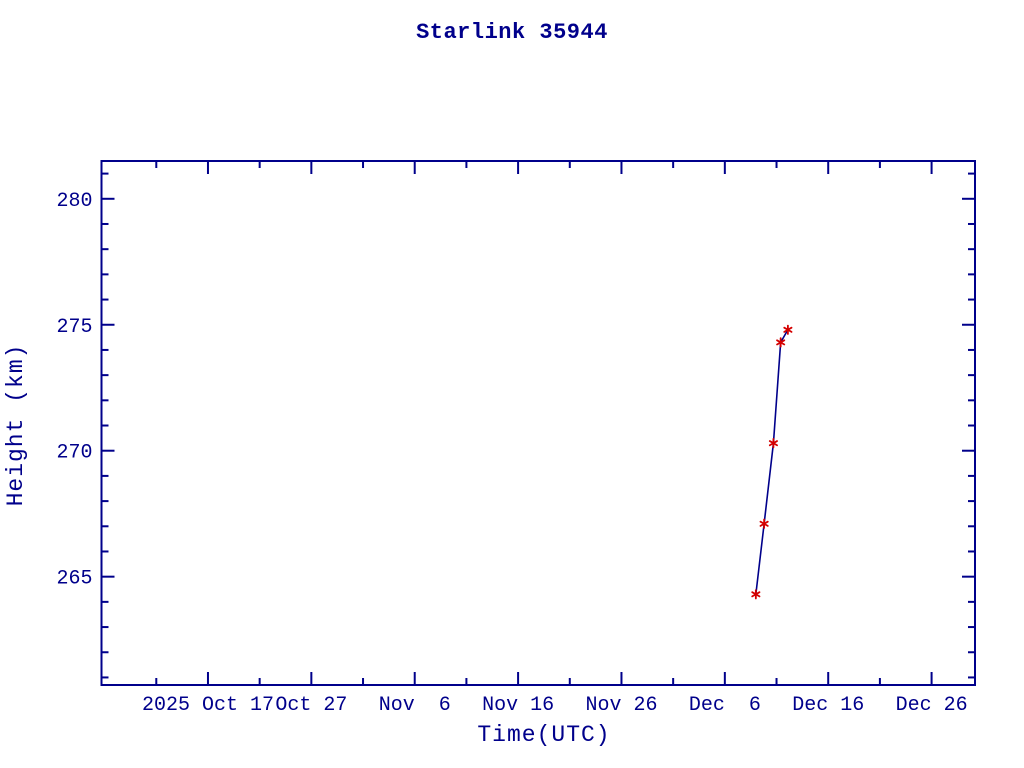 This screenshot has width=1024, height=768. Describe the element at coordinates (725, 705) in the screenshot. I see `x-tick-label: Dec 6` at that location.